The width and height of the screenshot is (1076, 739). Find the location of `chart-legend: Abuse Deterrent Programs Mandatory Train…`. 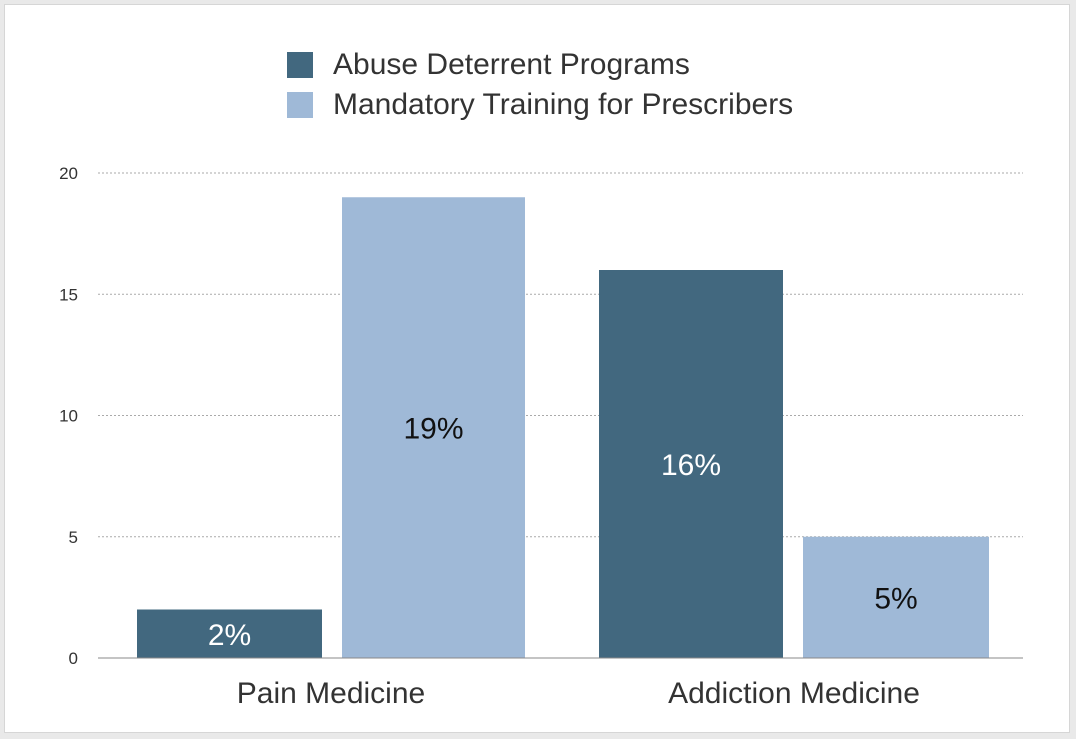

chart-legend: Abuse Deterrent Programs Mandatory Train… is located at coordinates (540, 85).